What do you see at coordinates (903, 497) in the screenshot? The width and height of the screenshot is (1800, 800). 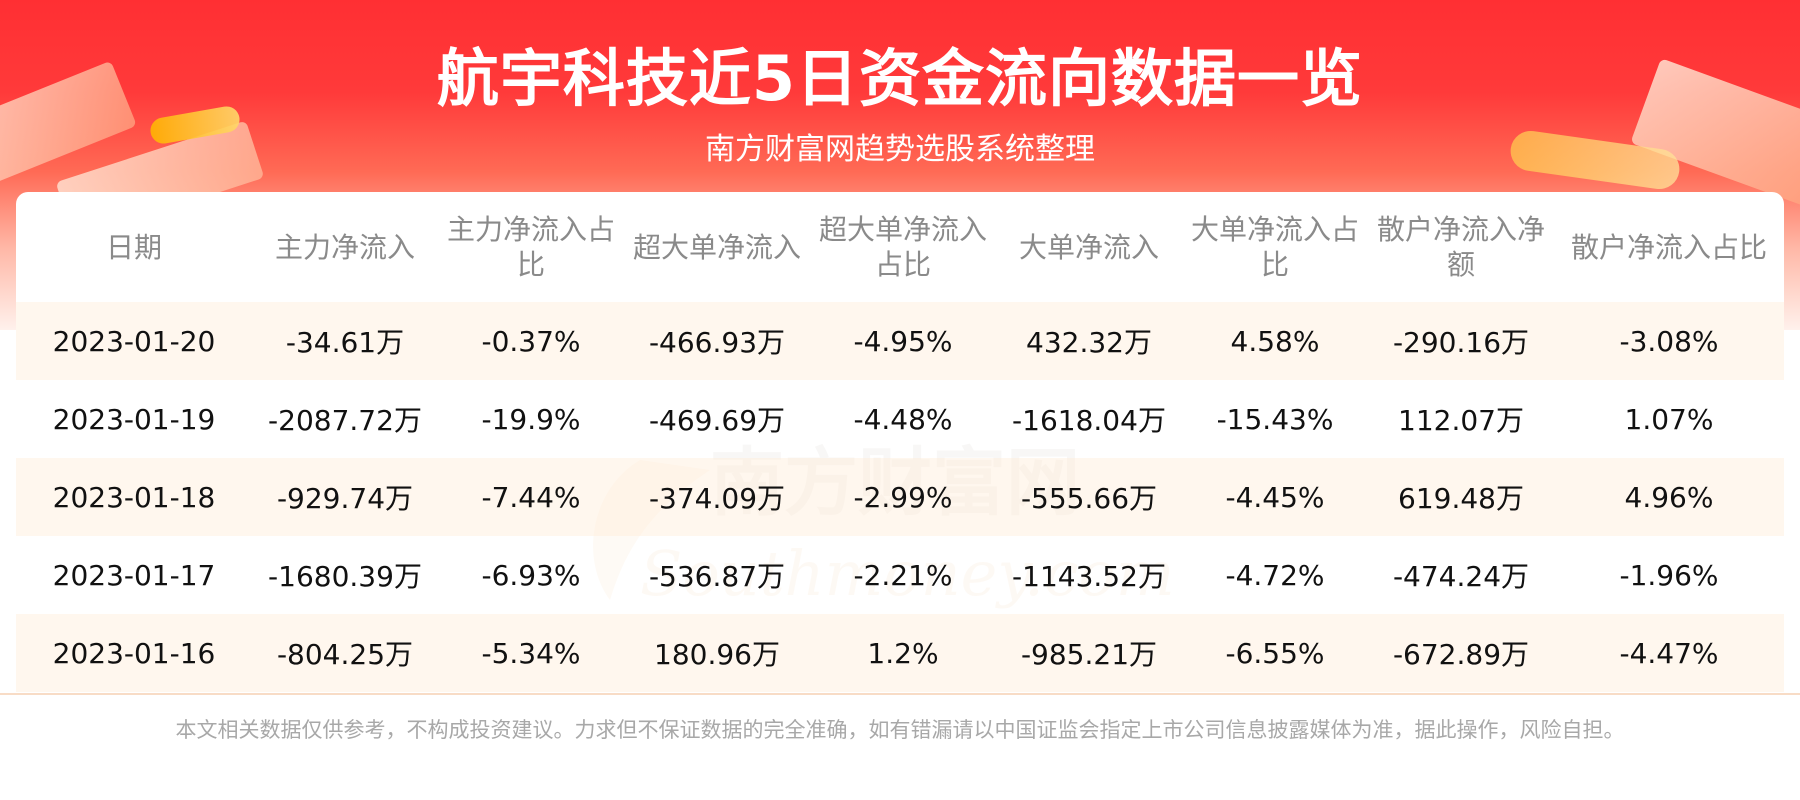 I see `cell-super-large-net-inflow-ratio: -2.99%` at bounding box center [903, 497].